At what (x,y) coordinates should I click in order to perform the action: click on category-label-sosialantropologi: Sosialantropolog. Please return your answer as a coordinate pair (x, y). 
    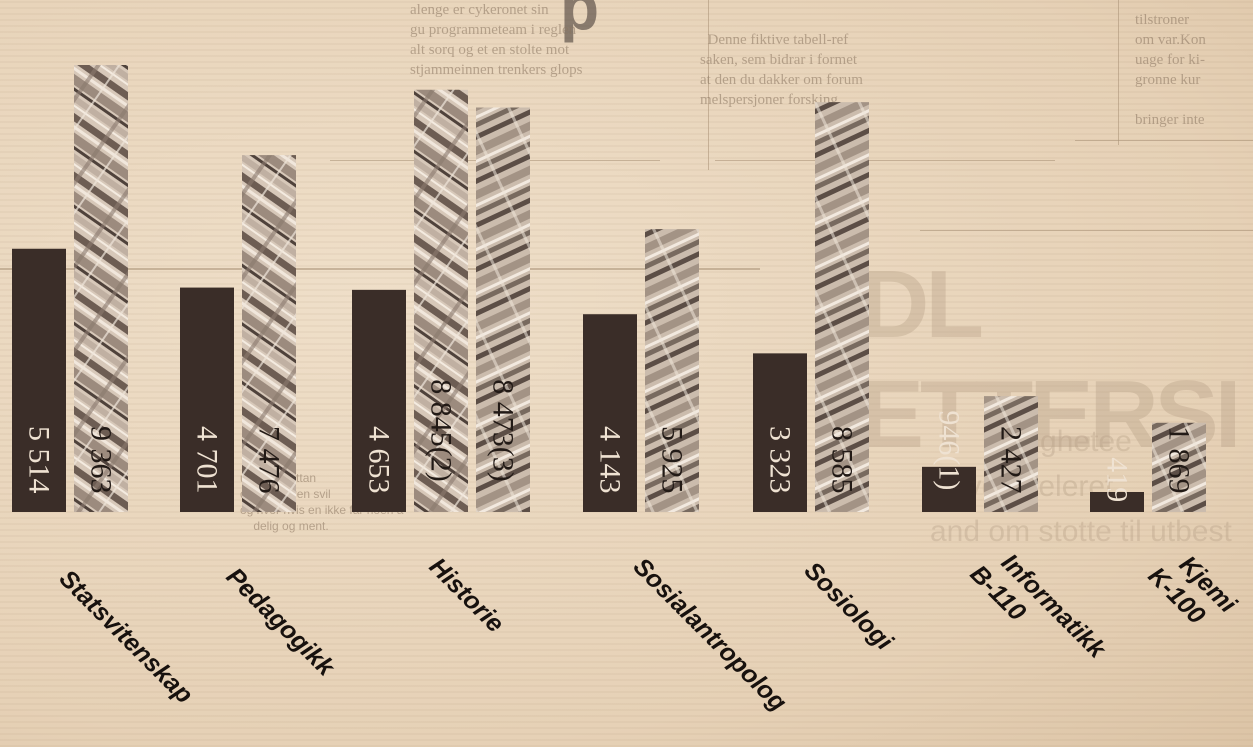
    Looking at the image, I should click on (710, 634).